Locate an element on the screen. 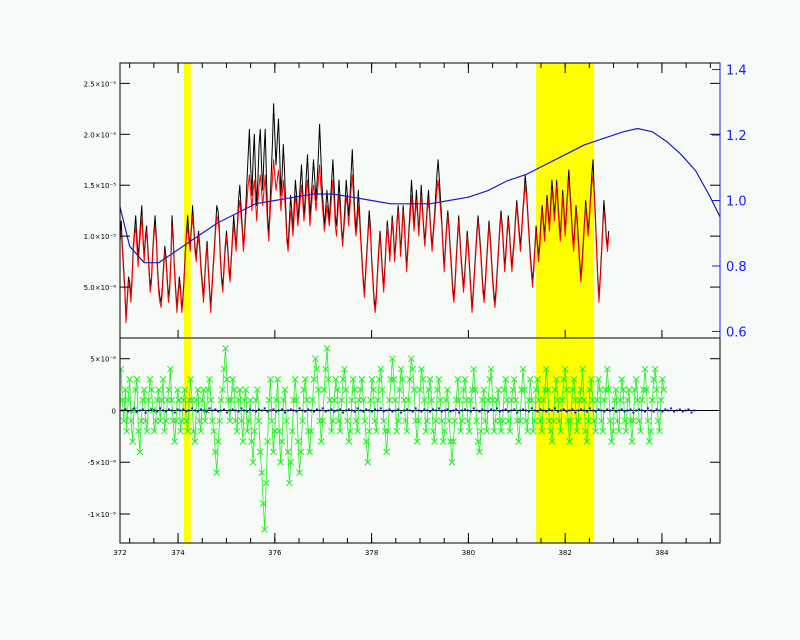 The height and width of the screenshot is (640, 800). top-y-tick-label-1: 1.0×10⁻⁵ is located at coordinates (100, 237).